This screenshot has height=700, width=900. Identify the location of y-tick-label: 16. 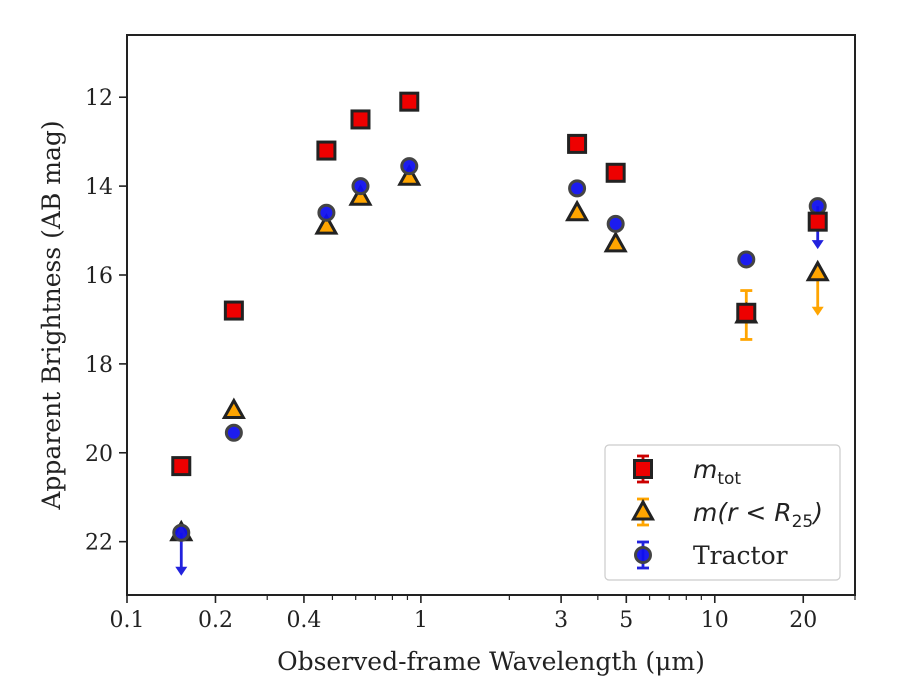
(99, 276).